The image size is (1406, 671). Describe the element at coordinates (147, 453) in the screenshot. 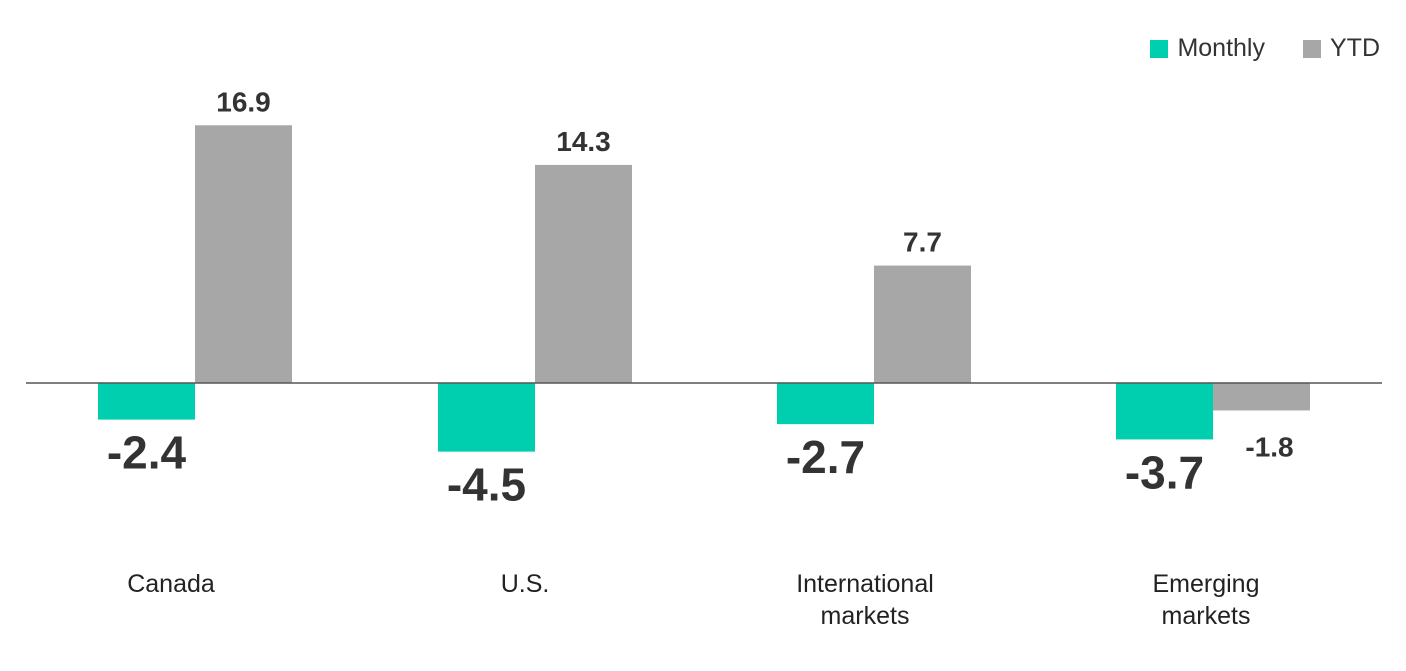

I see `value-label-monthly-0: -2.4` at that location.